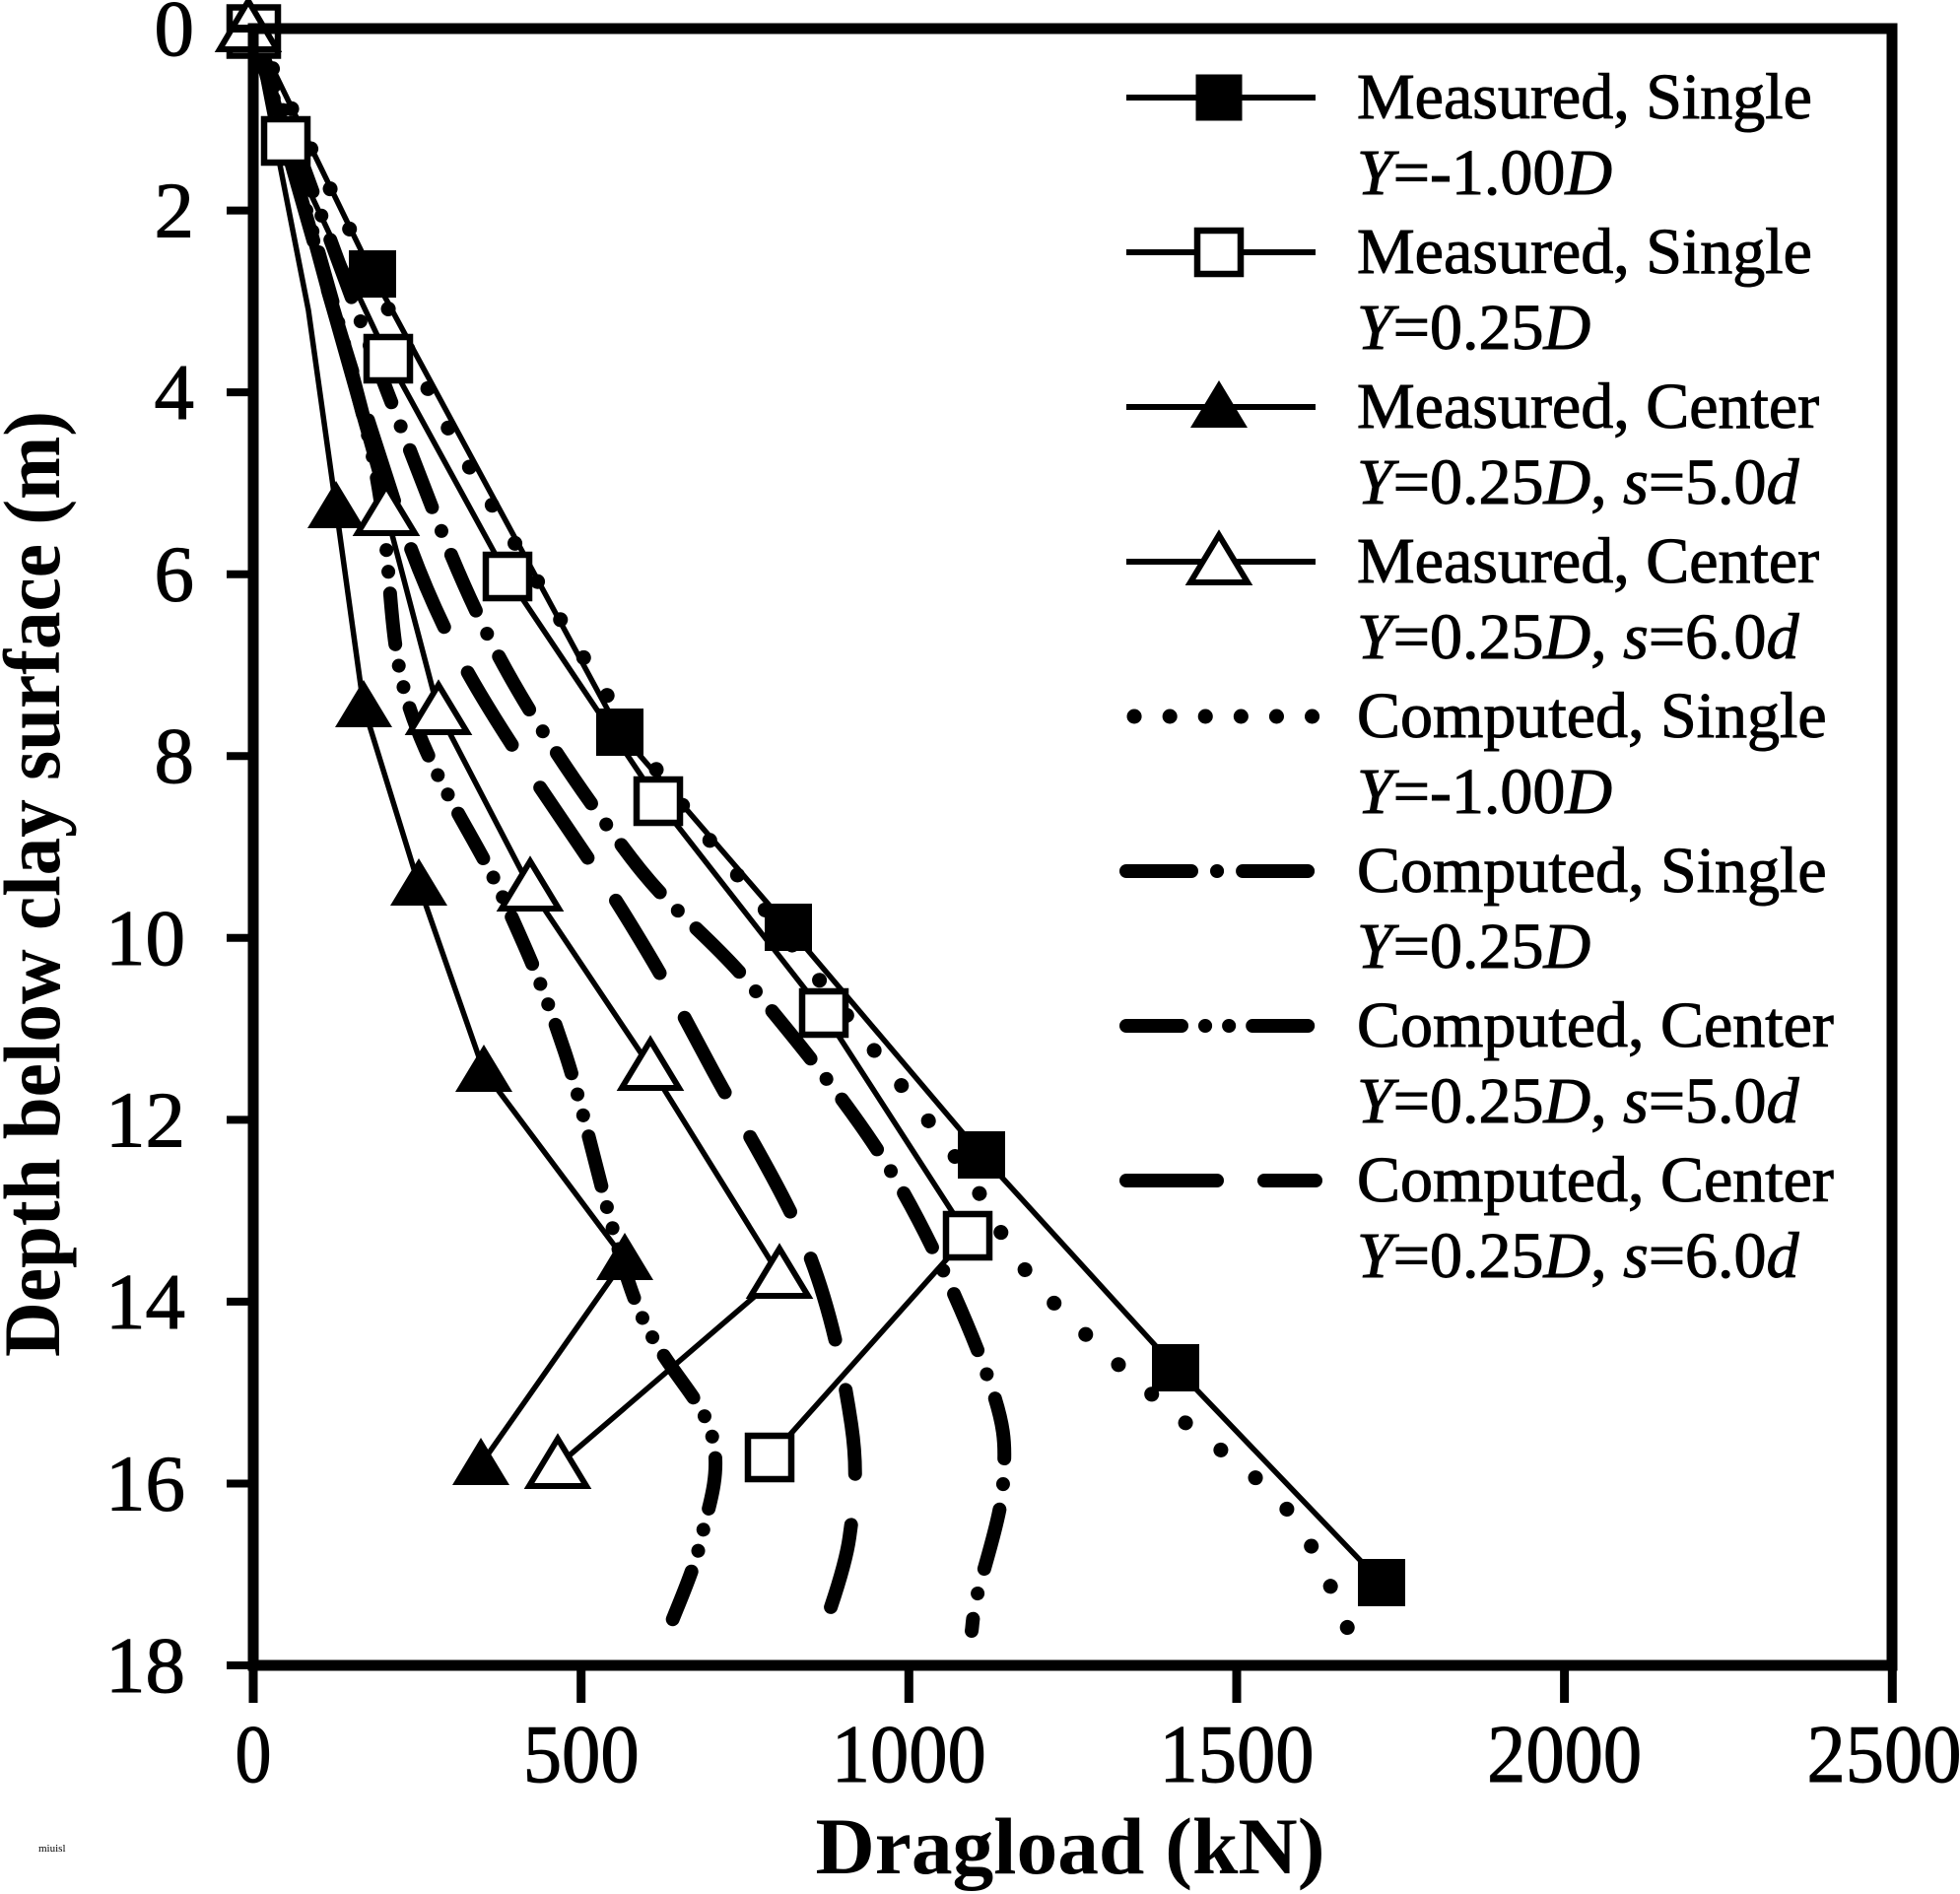 The width and height of the screenshot is (1960, 1894). I want to click on svg-text: 4, so click(175, 392).